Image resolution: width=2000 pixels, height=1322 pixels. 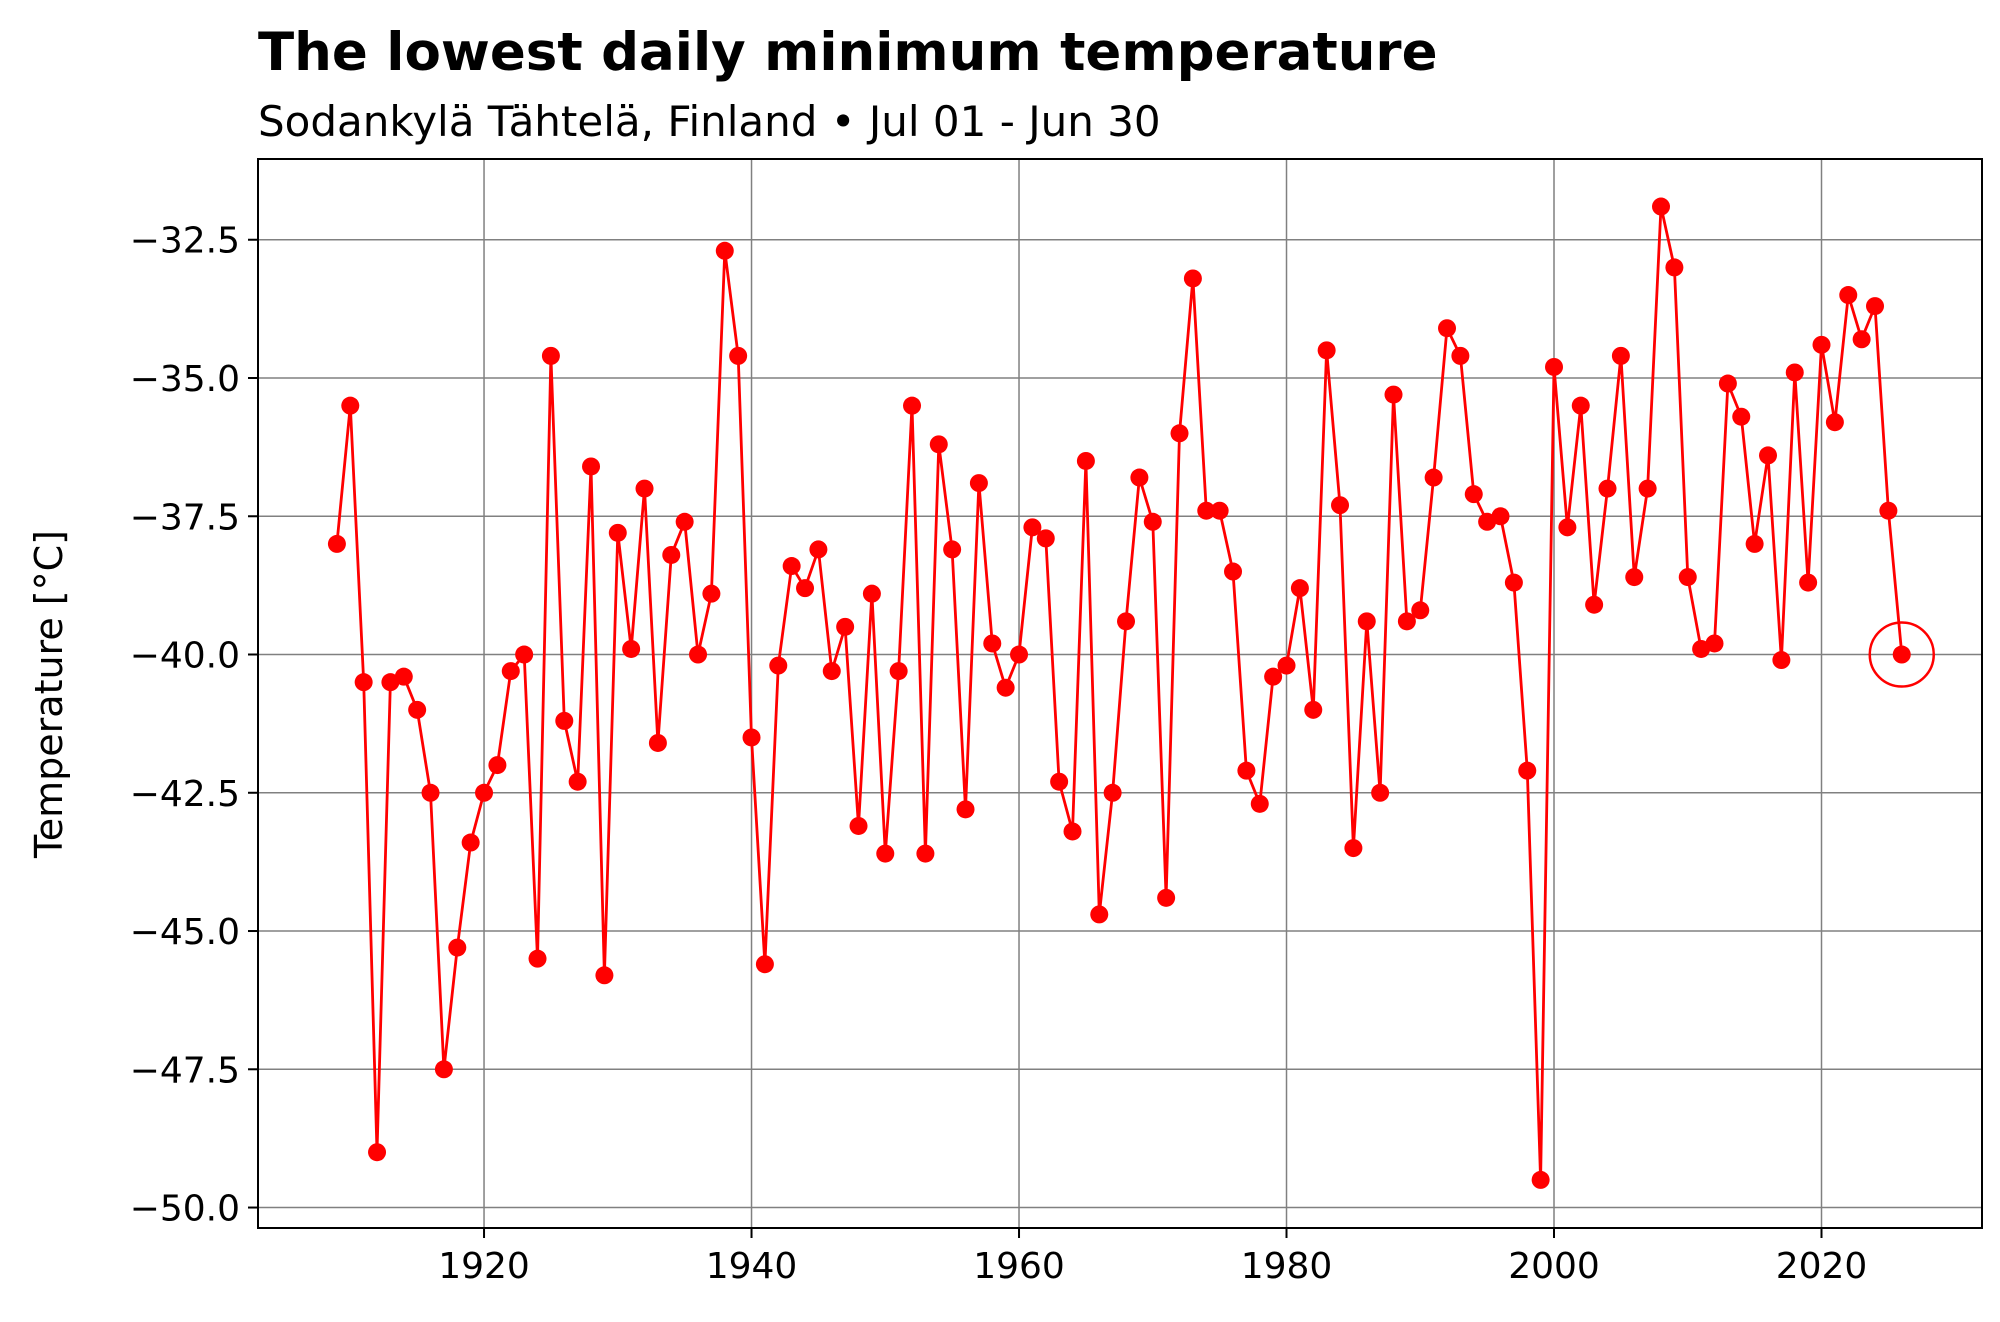 I want to click on y-axis-label: Temperature [°C], so click(x=49, y=694).